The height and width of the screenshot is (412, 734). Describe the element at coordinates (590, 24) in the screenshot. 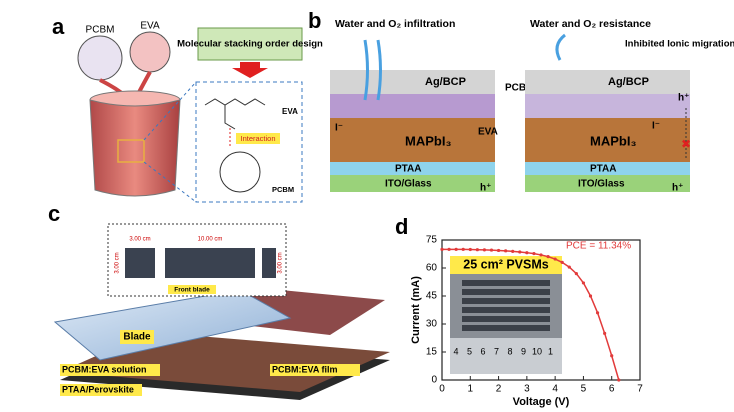

I see `panel-title: Water and O₂ resistance` at that location.